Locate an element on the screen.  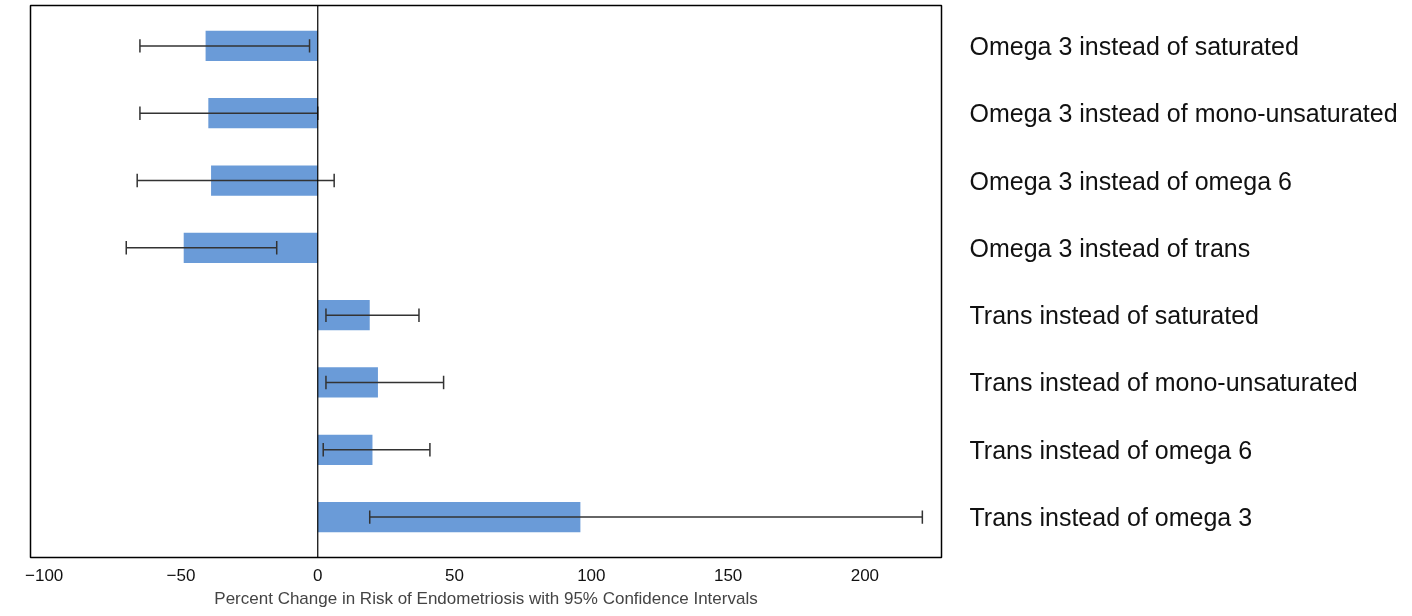
x-axis-title: Percent Change in Risk of Endometriosis with 95% Confidence Intervals is located at coordinates (486, 598).